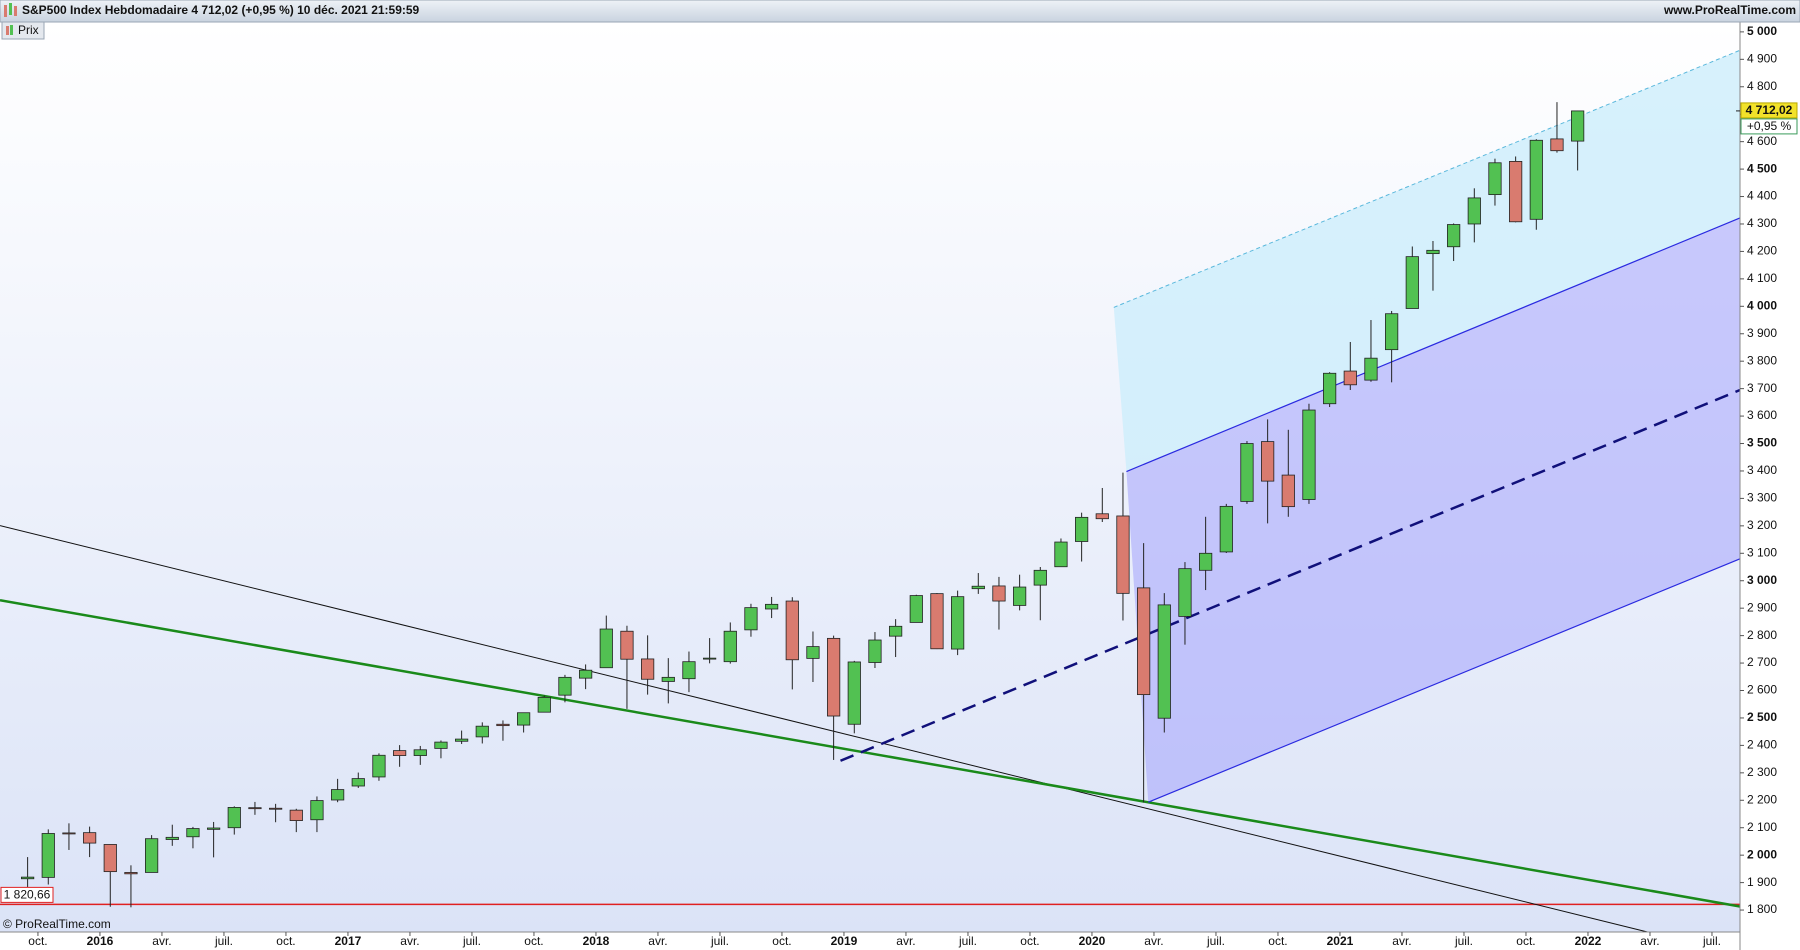 Image resolution: width=1800 pixels, height=950 pixels. What do you see at coordinates (28, 30) in the screenshot?
I see `legend-label: Prix` at bounding box center [28, 30].